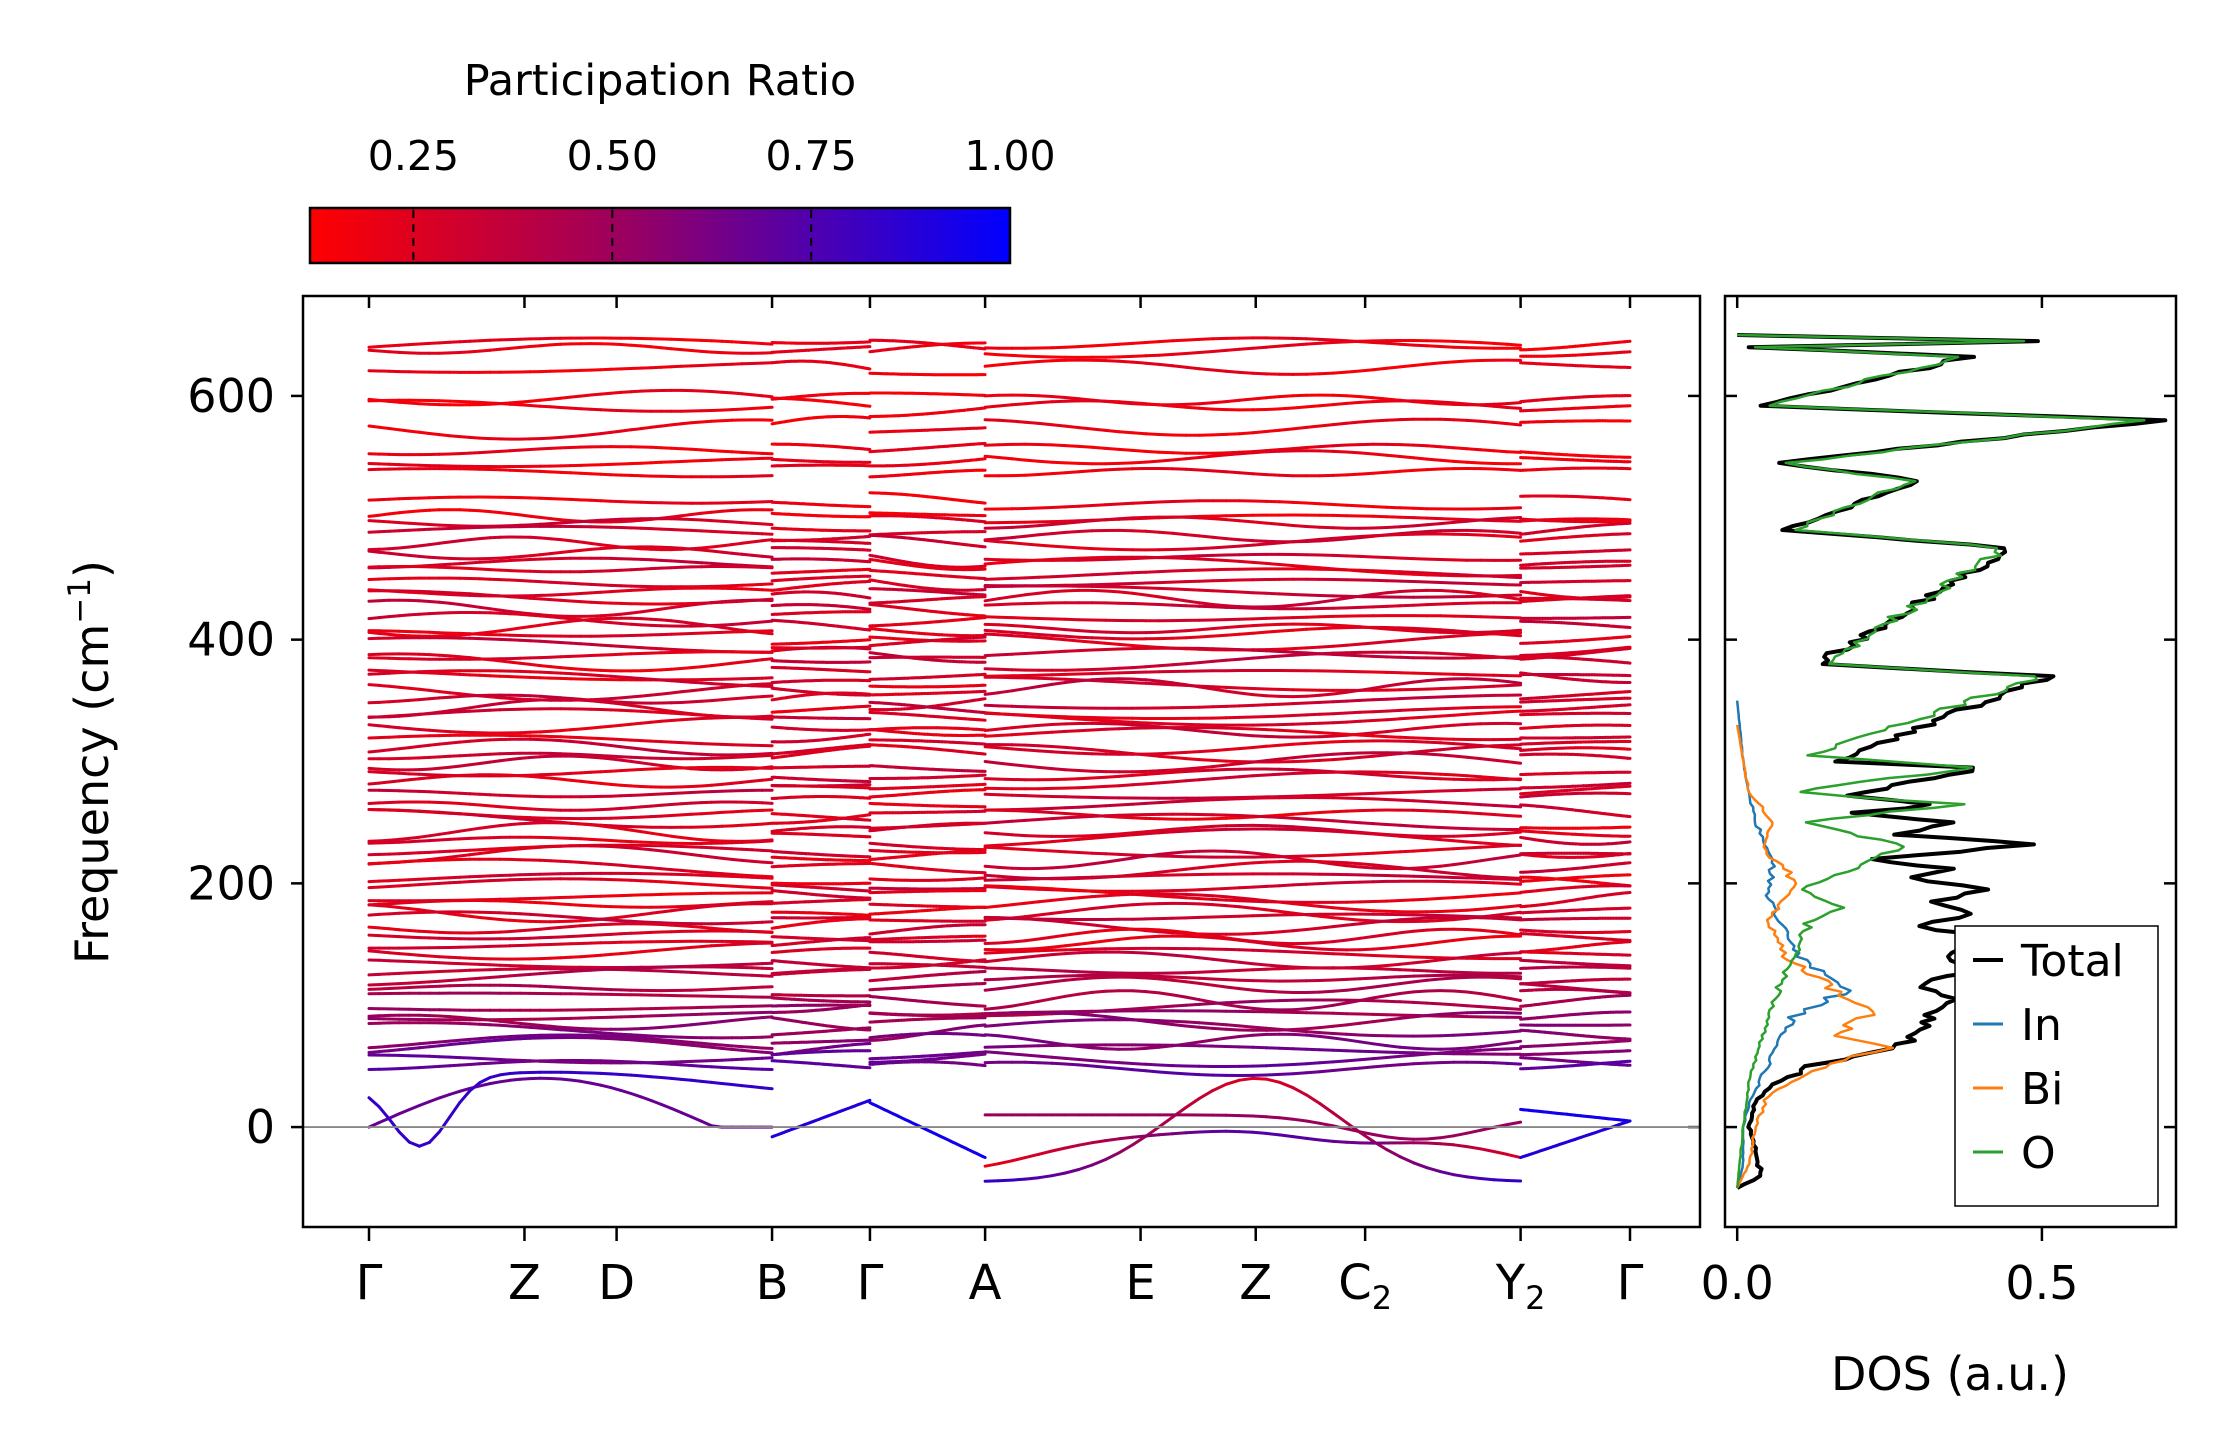 The image size is (2222, 1455). I want to click on colorbar: Participation Ratio 0.25 0.50 0.75 1.00, so click(682, 160).